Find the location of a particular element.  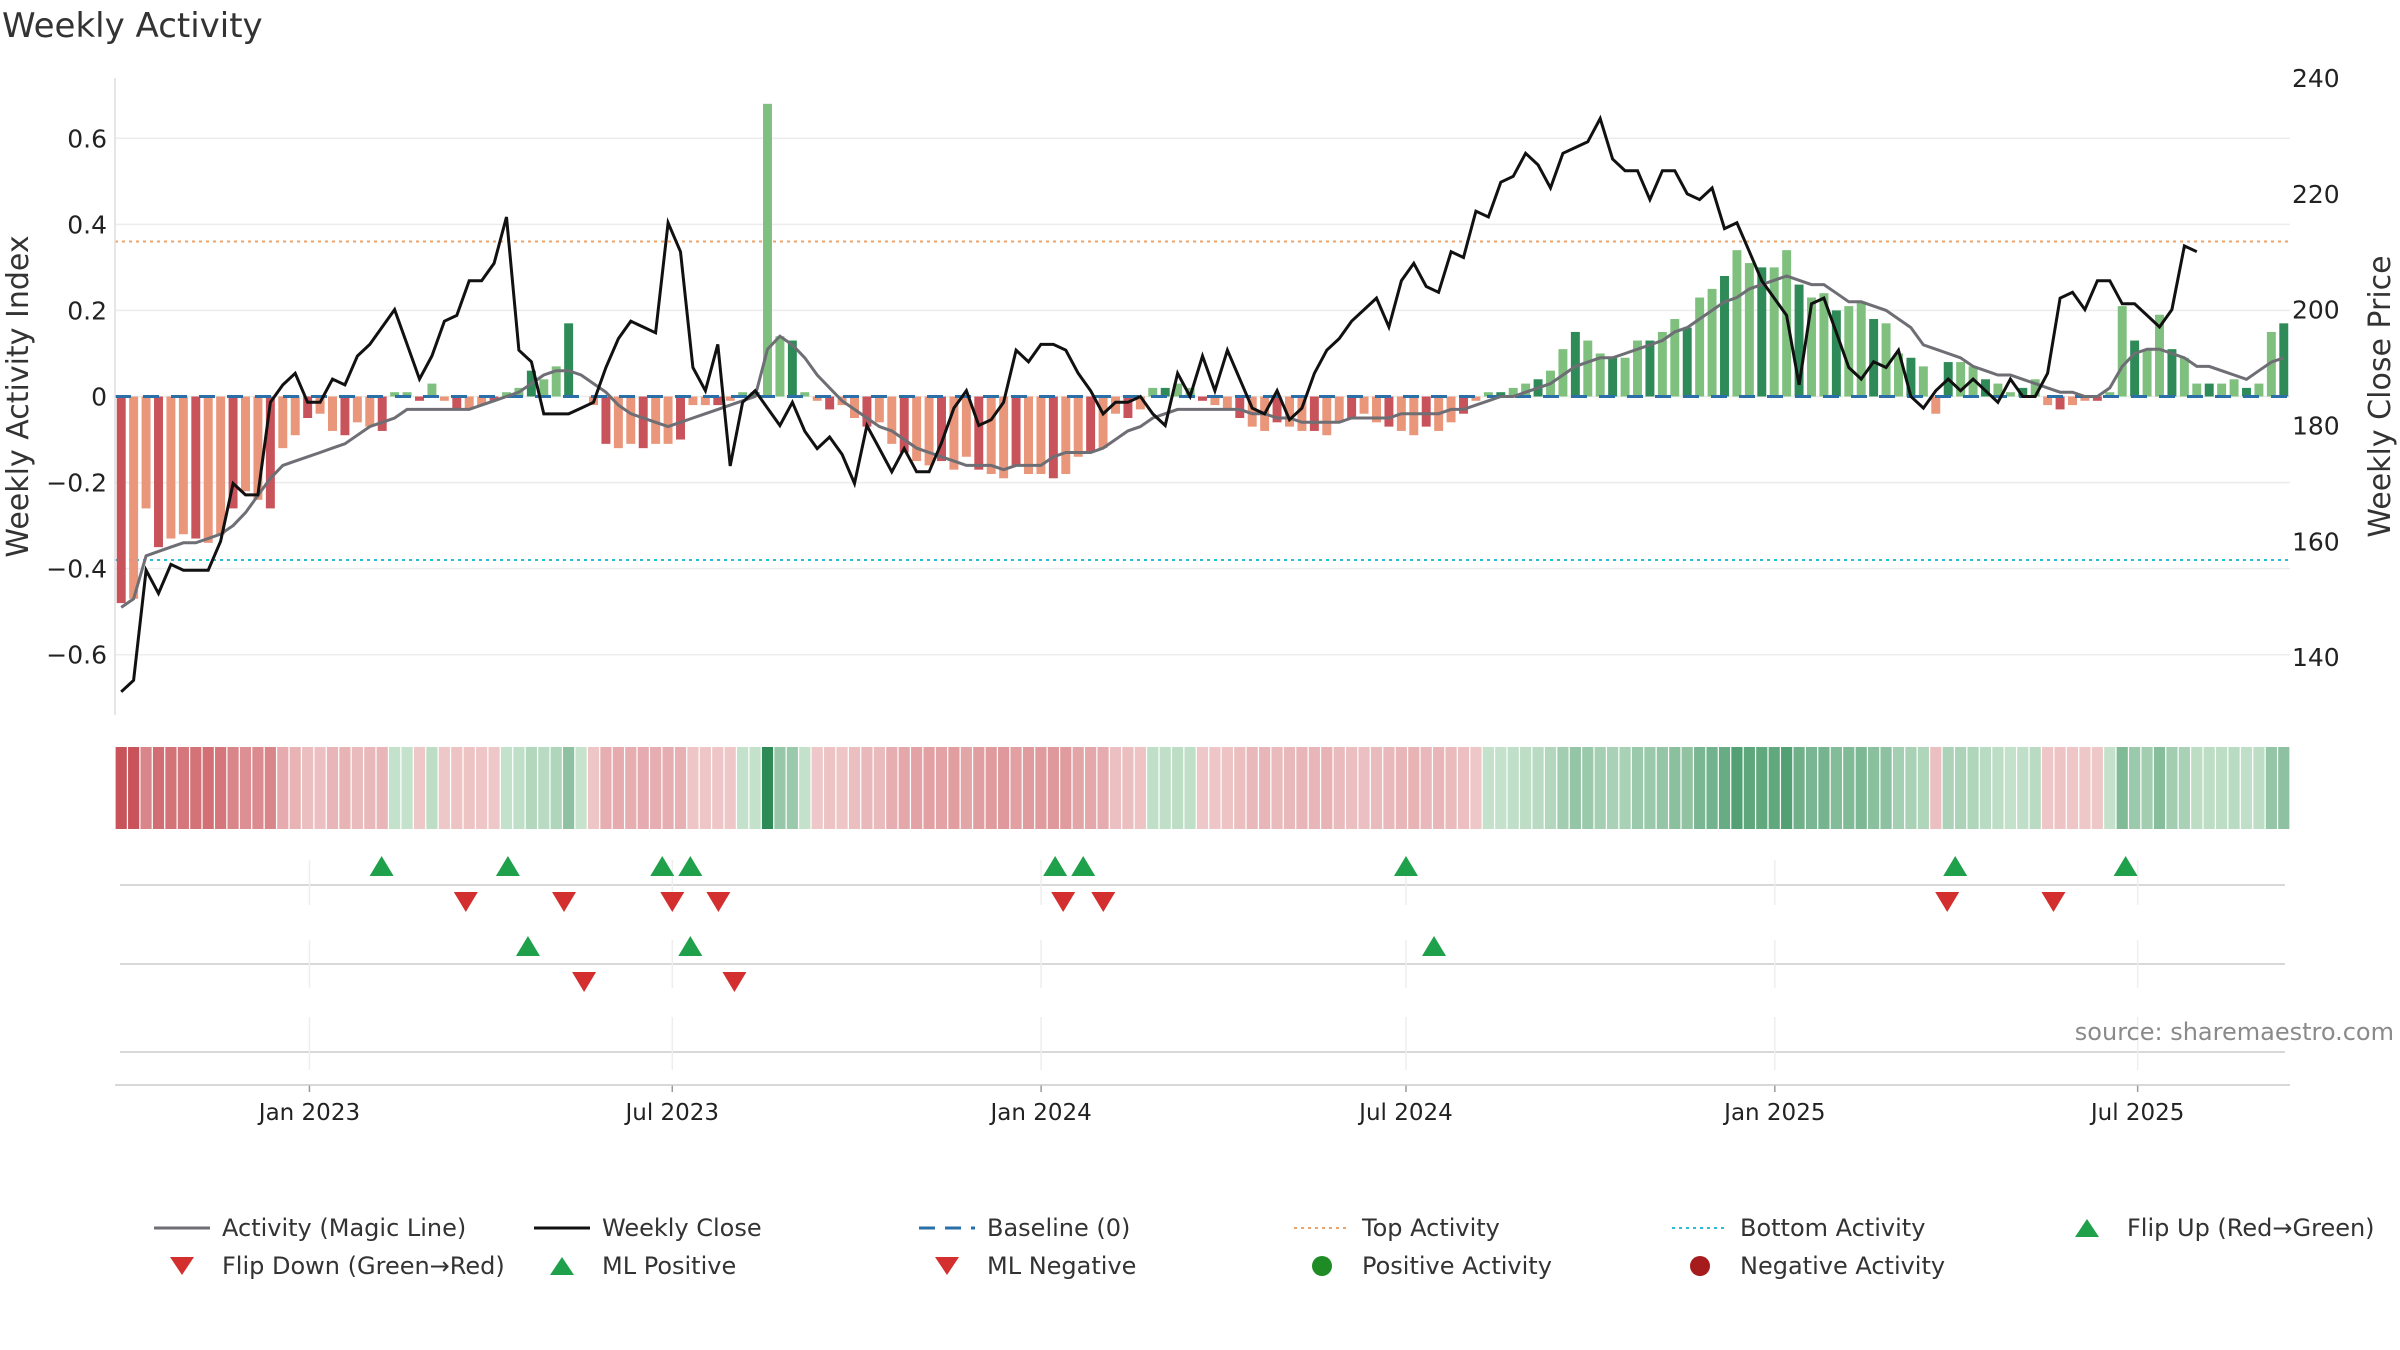

triangle-down-icon is located at coordinates (947, 1266).